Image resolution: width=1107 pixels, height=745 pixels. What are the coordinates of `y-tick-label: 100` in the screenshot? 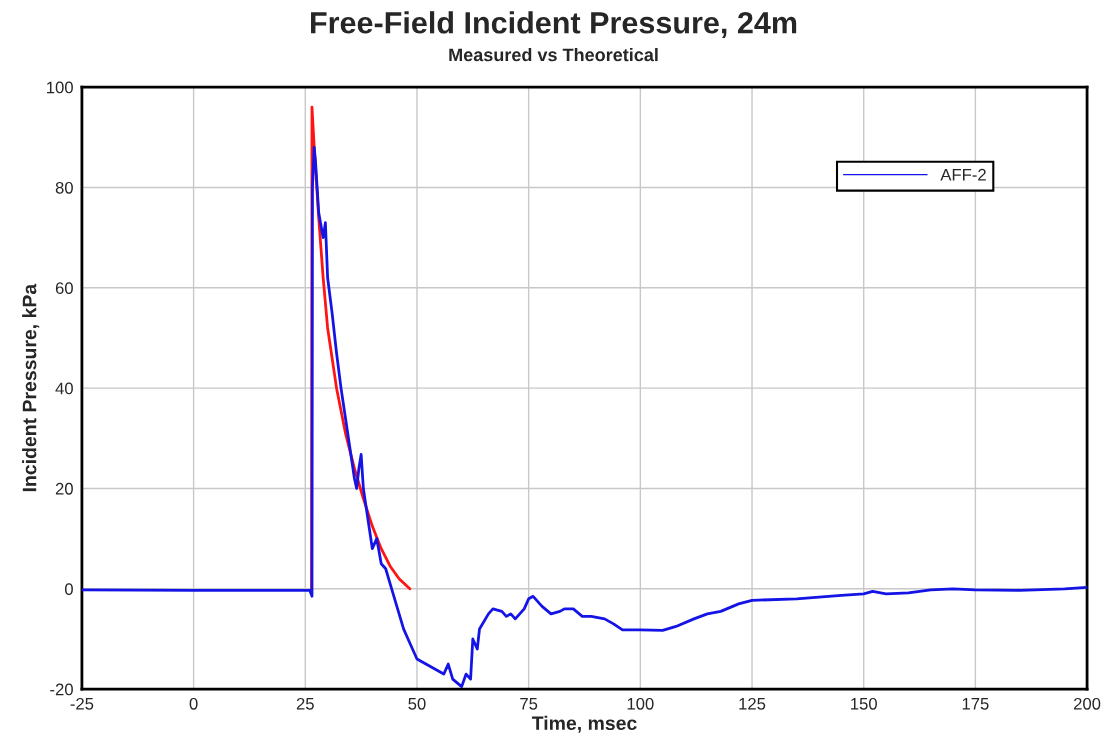 It's located at (60, 87).